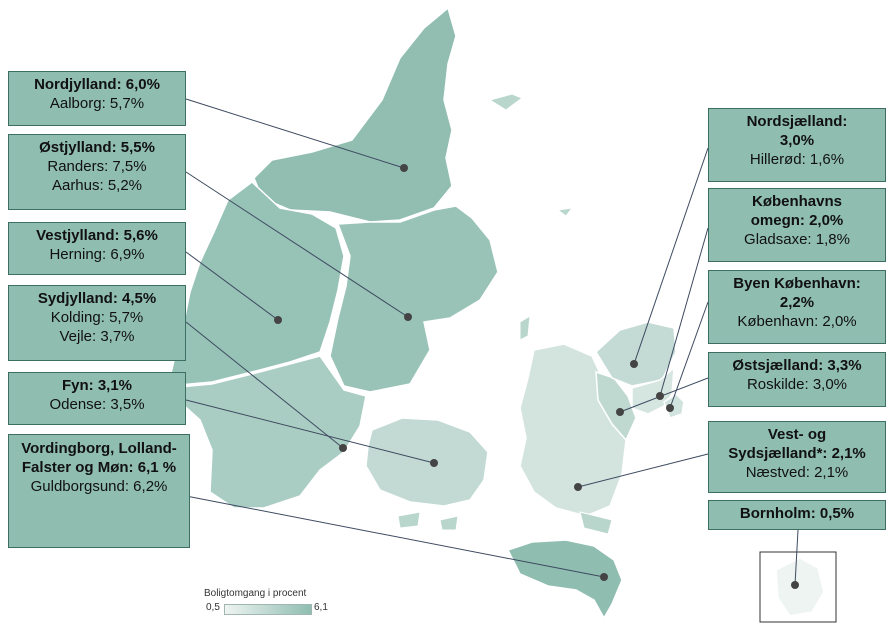  Describe the element at coordinates (797, 321) in the screenshot. I see `city-value: København: 2,0%` at that location.